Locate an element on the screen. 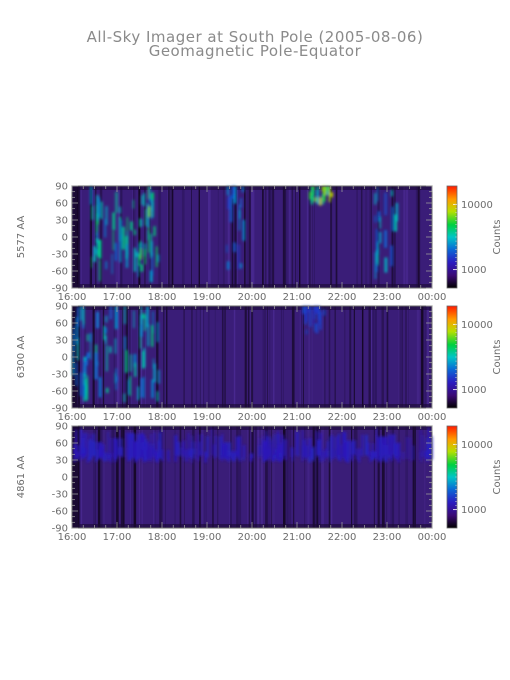  y-tick-label: 90 is located at coordinates (61, 427).